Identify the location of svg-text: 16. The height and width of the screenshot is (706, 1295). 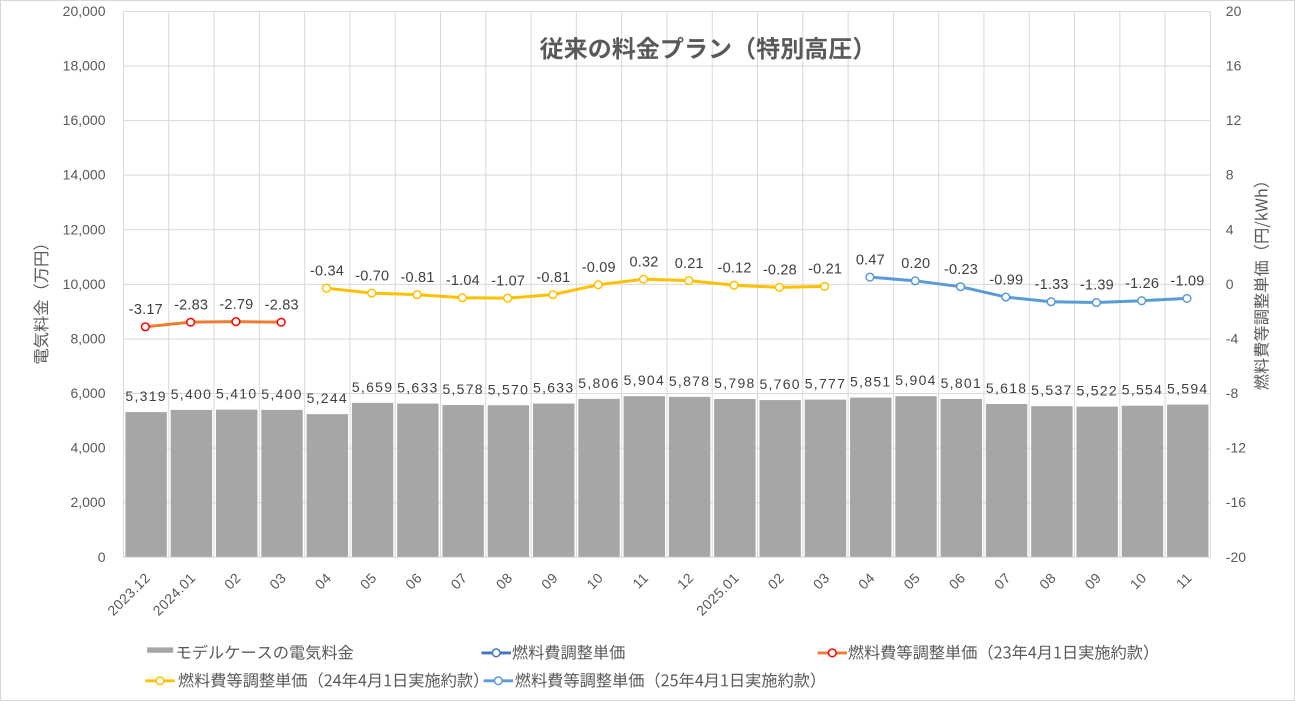
(1234, 65).